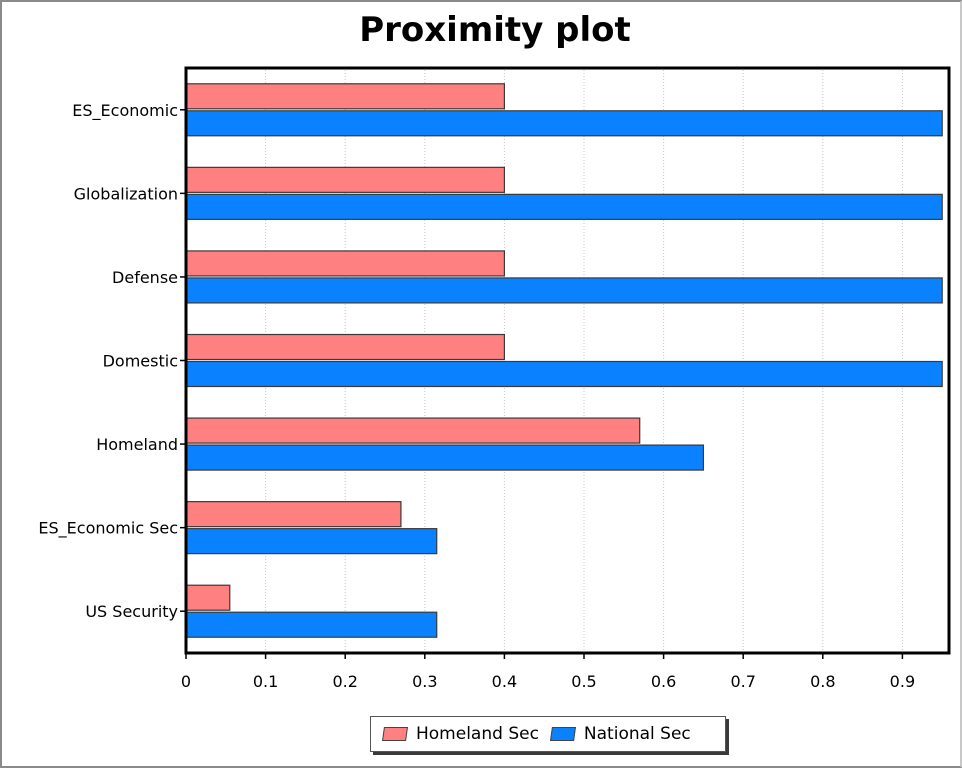 The width and height of the screenshot is (962, 768). Describe the element at coordinates (637, 734) in the screenshot. I see `legend-label-national-sec: National Sec` at that location.